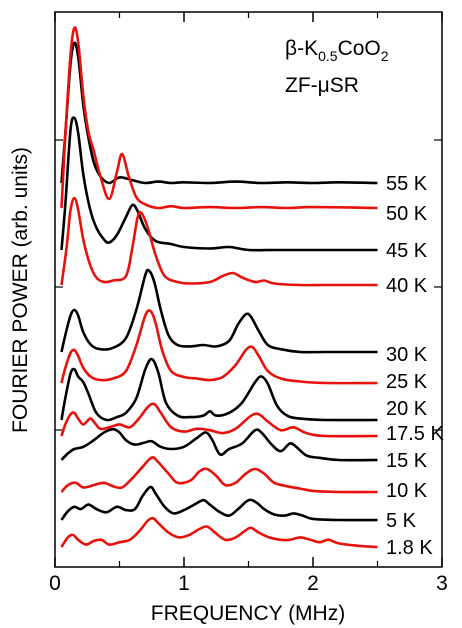  What do you see at coordinates (337, 50) in the screenshot?
I see `annotation-compound: β-K0.5CoO2` at bounding box center [337, 50].